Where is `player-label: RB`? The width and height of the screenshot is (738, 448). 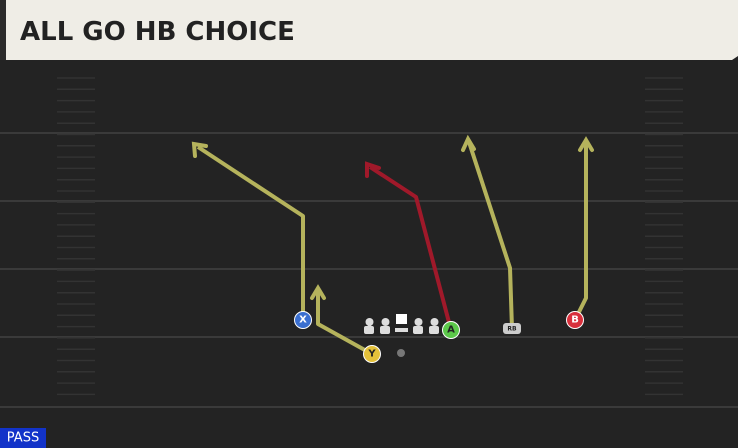
player-label: RB is located at coordinates (512, 329).